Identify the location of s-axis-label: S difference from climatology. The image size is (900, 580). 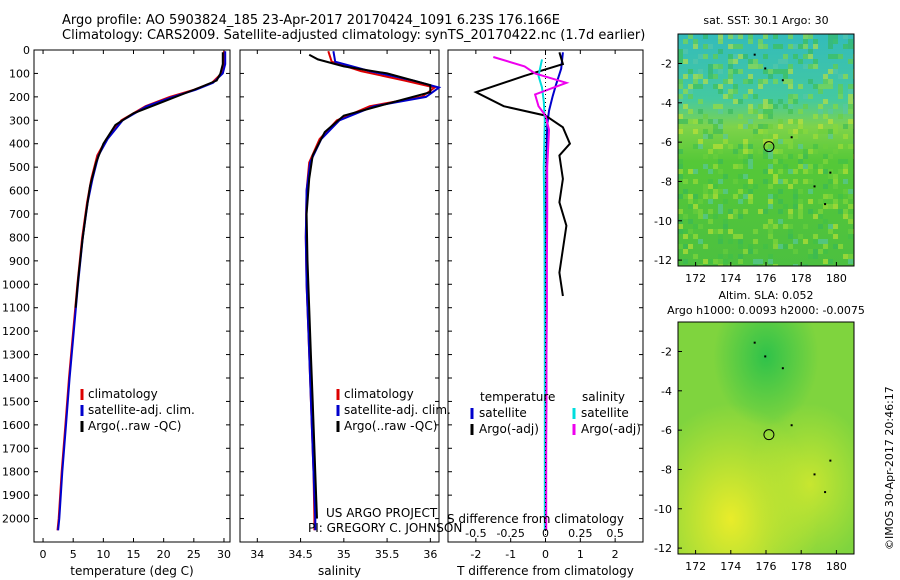
(535, 519).